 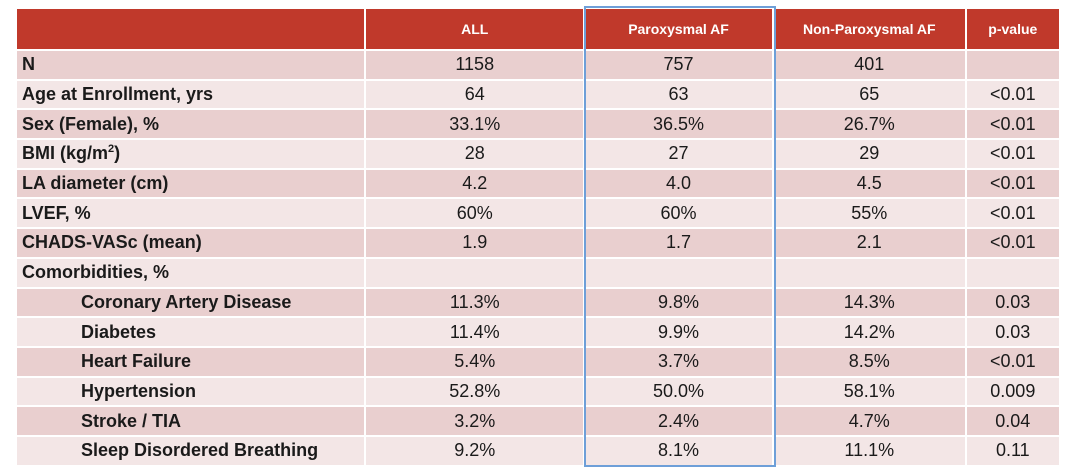 I want to click on cell-paroxysmal, so click(x=678, y=272).